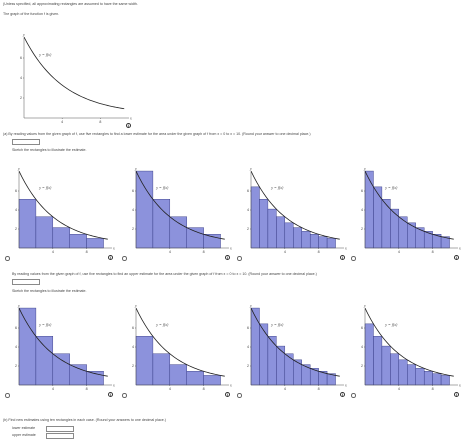 Image resolution: width=474 pixels, height=443 pixels. I want to click on intro-graph-text: The graph of the function f is given., so click(31, 14).